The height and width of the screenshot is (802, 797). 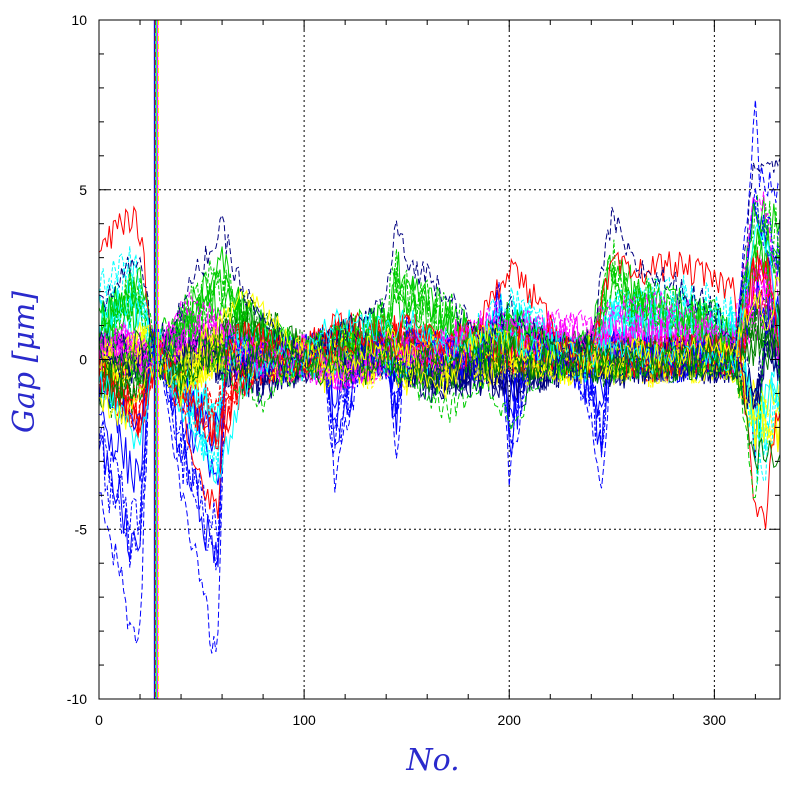 I want to click on y-tick-label: -5, so click(x=81, y=529).